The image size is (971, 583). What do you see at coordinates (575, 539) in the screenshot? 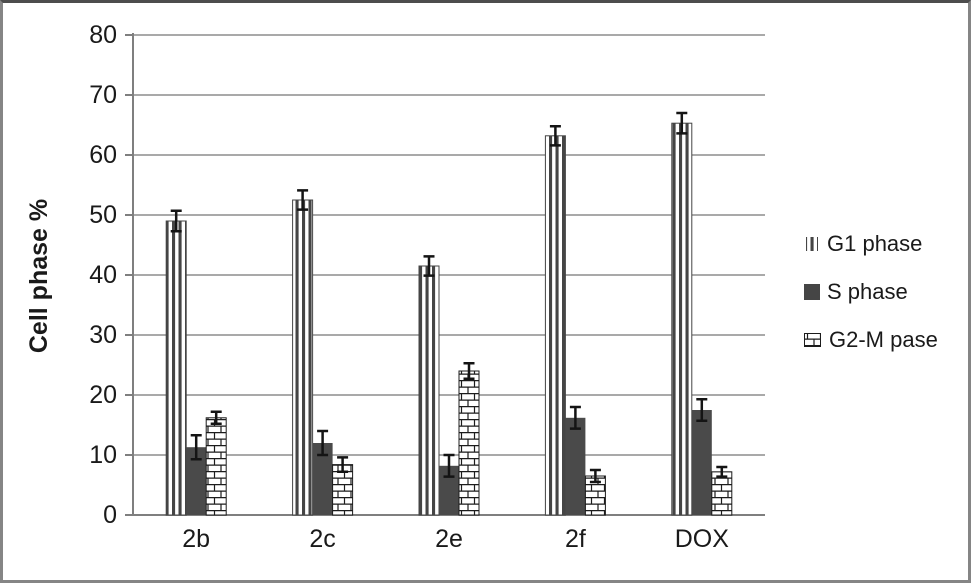
I see `x-axis-label: 2f` at bounding box center [575, 539].